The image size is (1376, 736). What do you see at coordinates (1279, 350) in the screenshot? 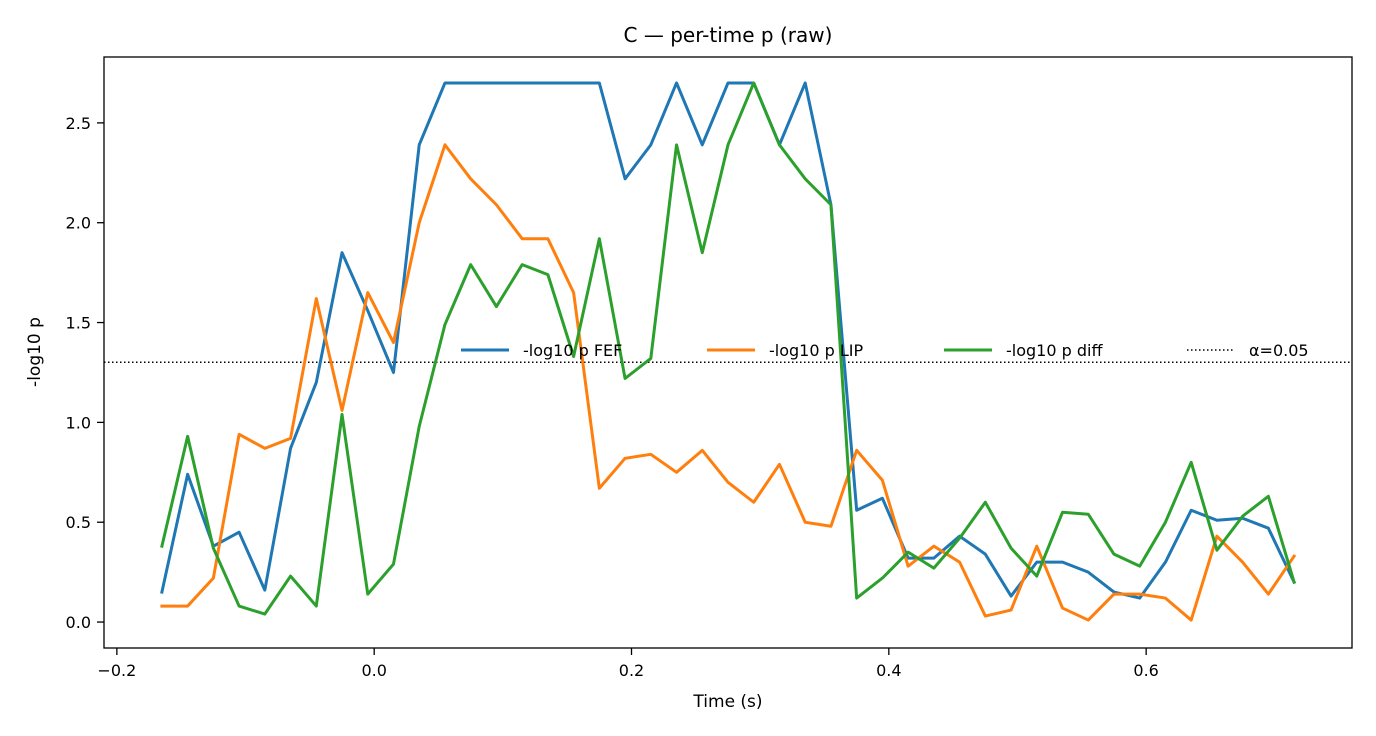
I see `legend-label: α=0.05` at bounding box center [1279, 350].